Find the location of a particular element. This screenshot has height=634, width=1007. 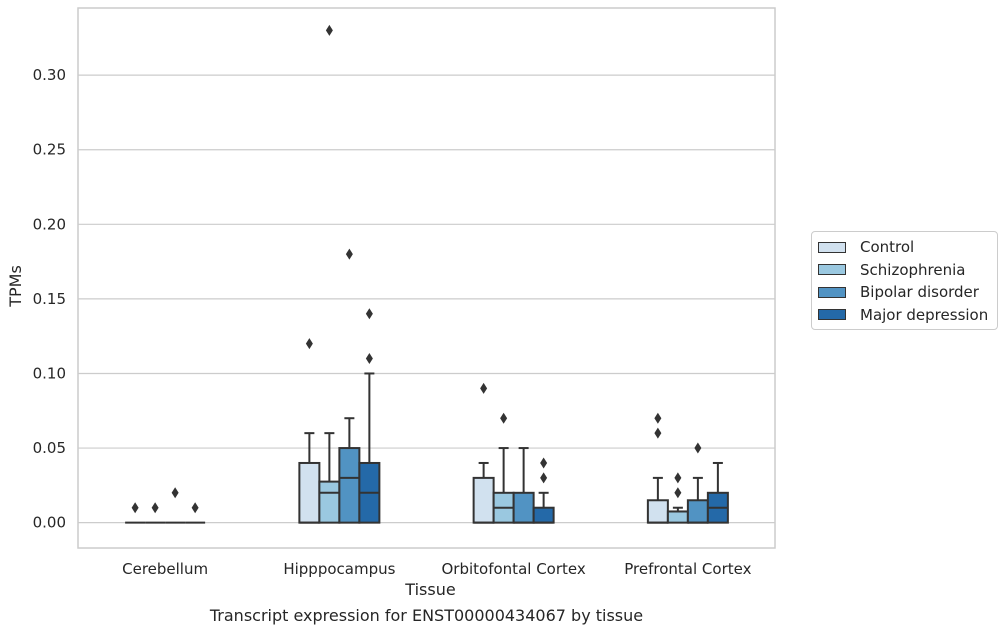

y-tick-label: 0.15 is located at coordinates (49, 299).